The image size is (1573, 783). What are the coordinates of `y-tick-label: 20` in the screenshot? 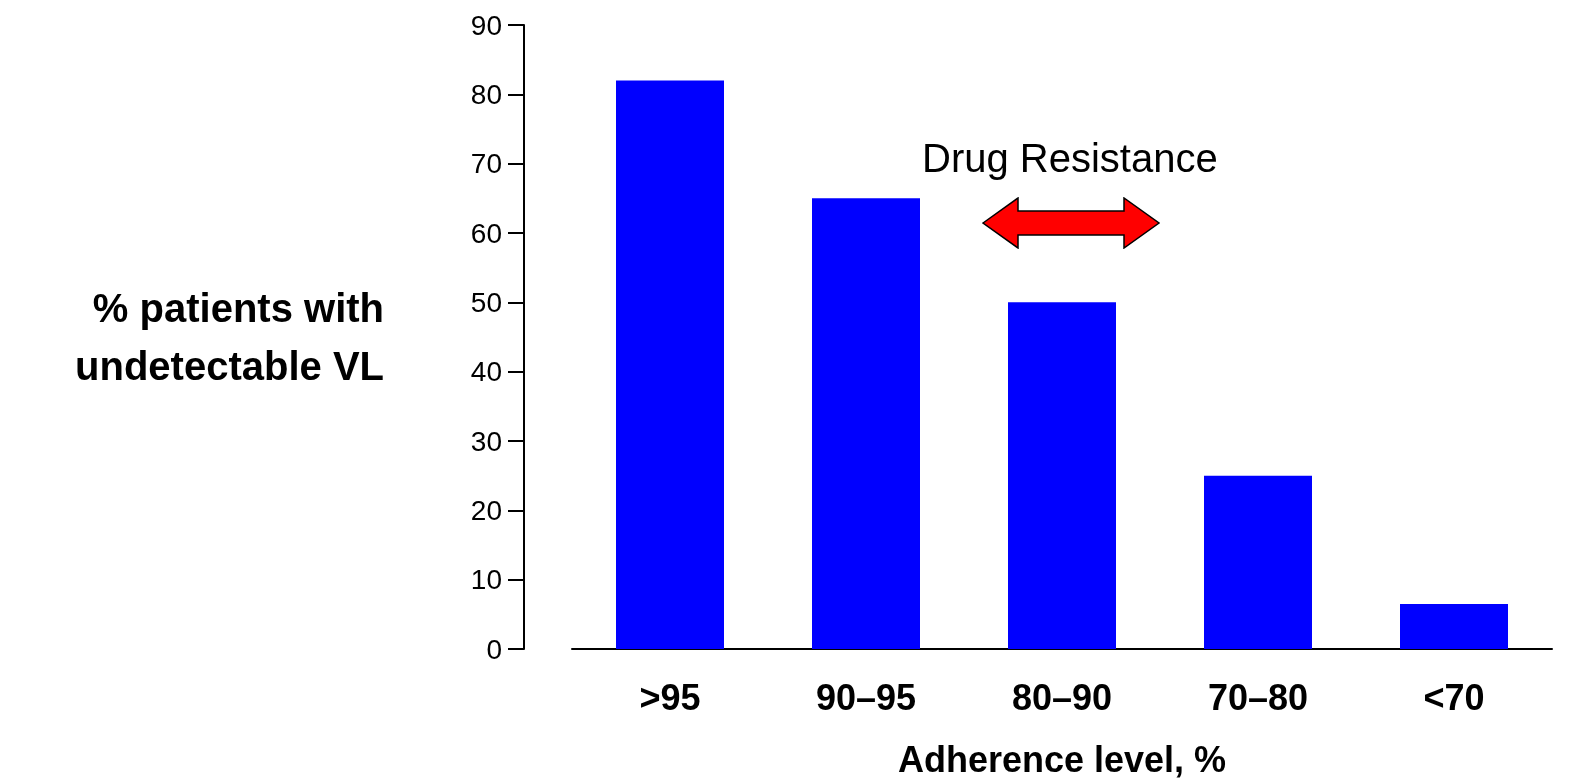 It's located at (486, 510).